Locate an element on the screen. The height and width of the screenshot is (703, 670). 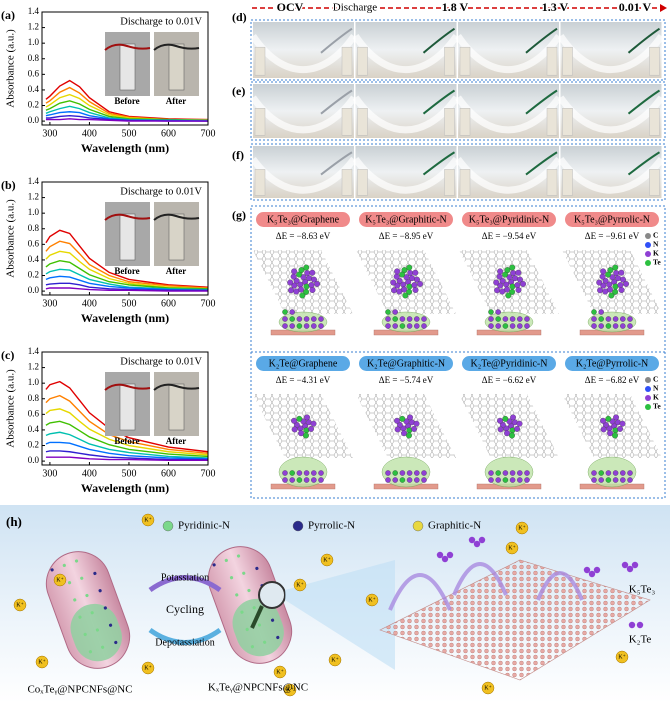
y-tick-label: 0.0 is located at coordinates (34, 290).